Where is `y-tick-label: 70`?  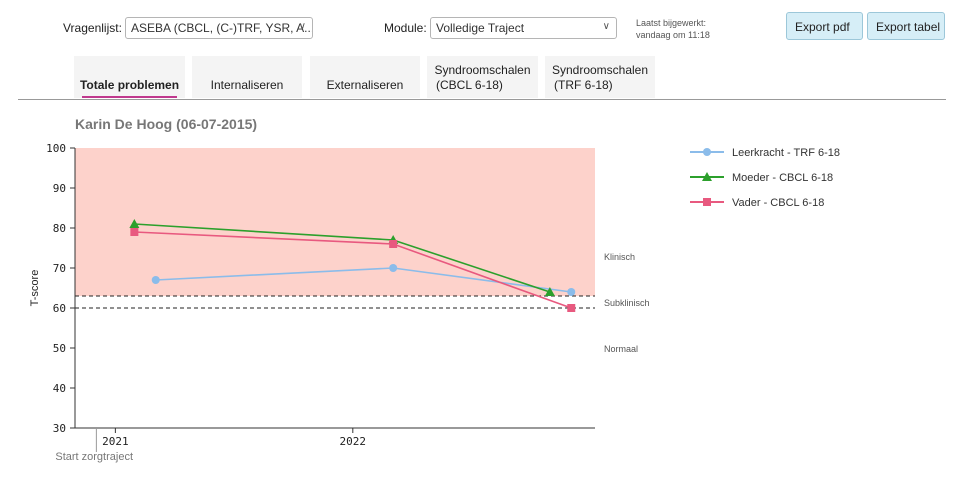
y-tick-label: 70 is located at coordinates (59, 268).